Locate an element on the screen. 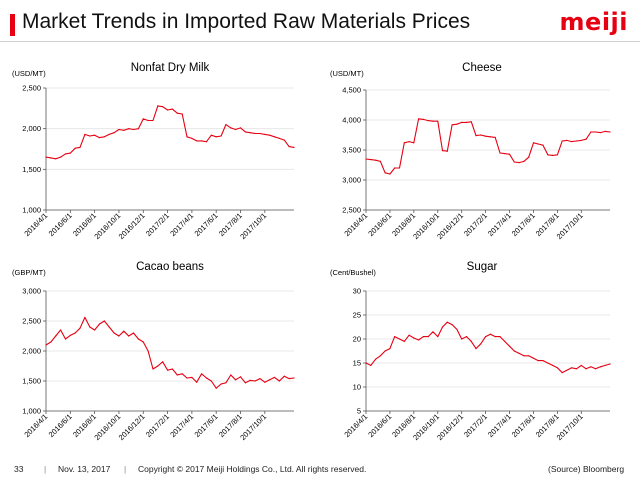 This screenshot has height=480, width=640. y-tick-label: 1,000 is located at coordinates (31, 210).